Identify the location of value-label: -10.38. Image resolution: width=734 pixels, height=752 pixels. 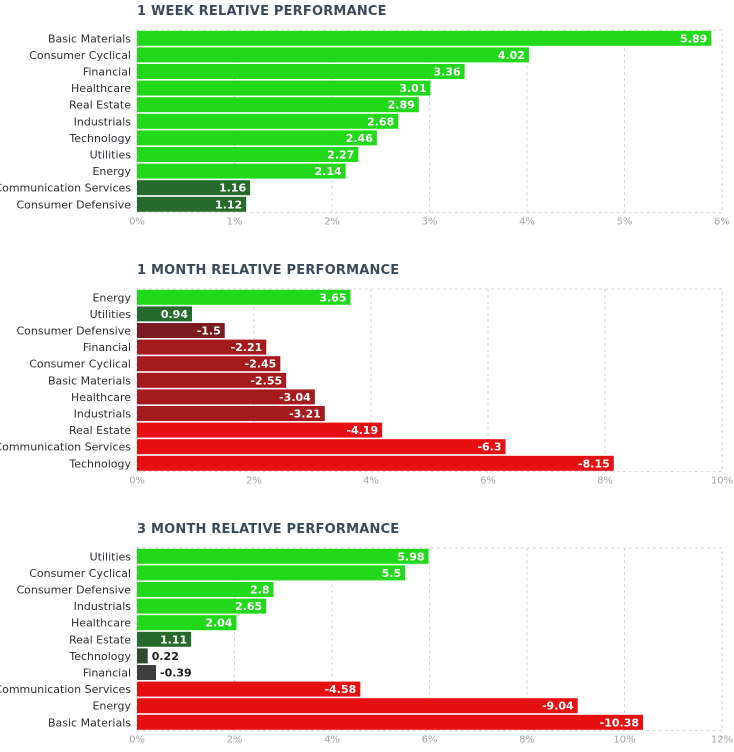
(619, 722).